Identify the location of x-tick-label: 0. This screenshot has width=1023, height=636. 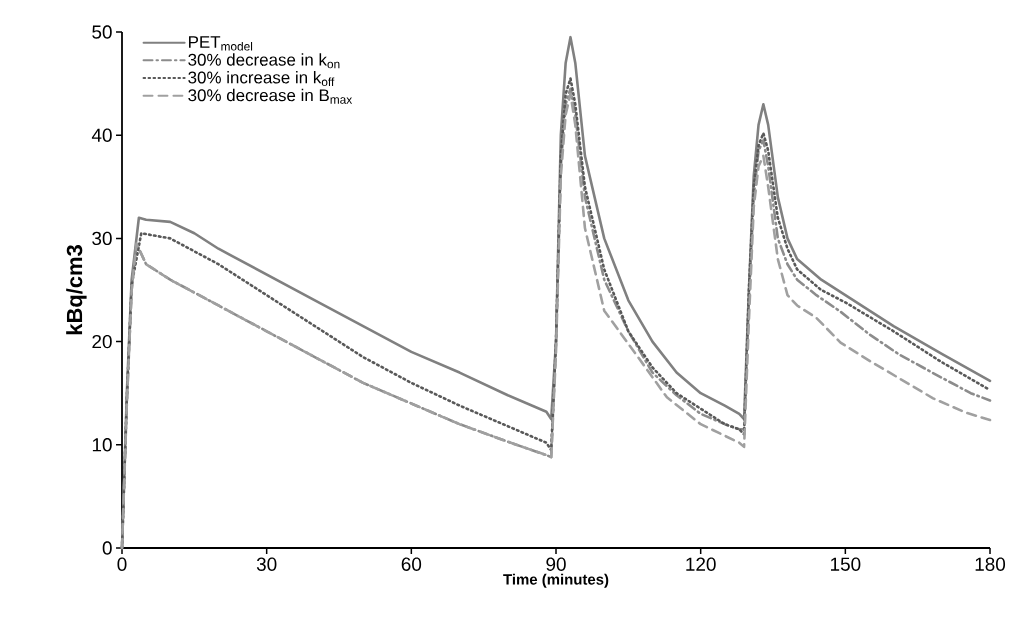
(122, 564).